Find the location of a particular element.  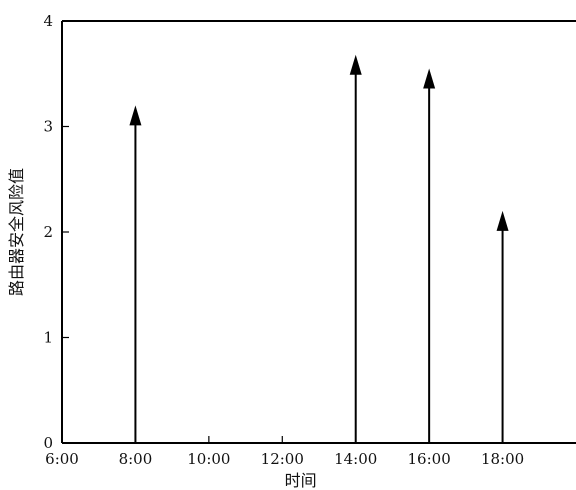

y-tick-label: 0 is located at coordinates (48, 443).